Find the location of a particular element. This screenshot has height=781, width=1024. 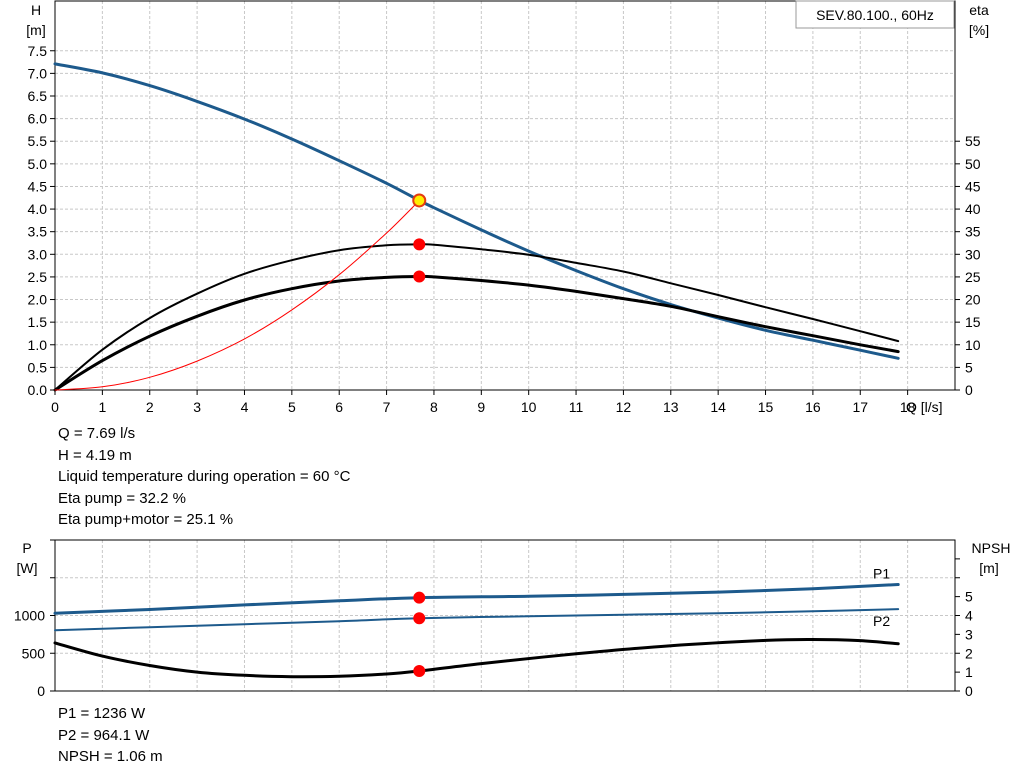

tick-label-eta: 20 is located at coordinates (973, 300).